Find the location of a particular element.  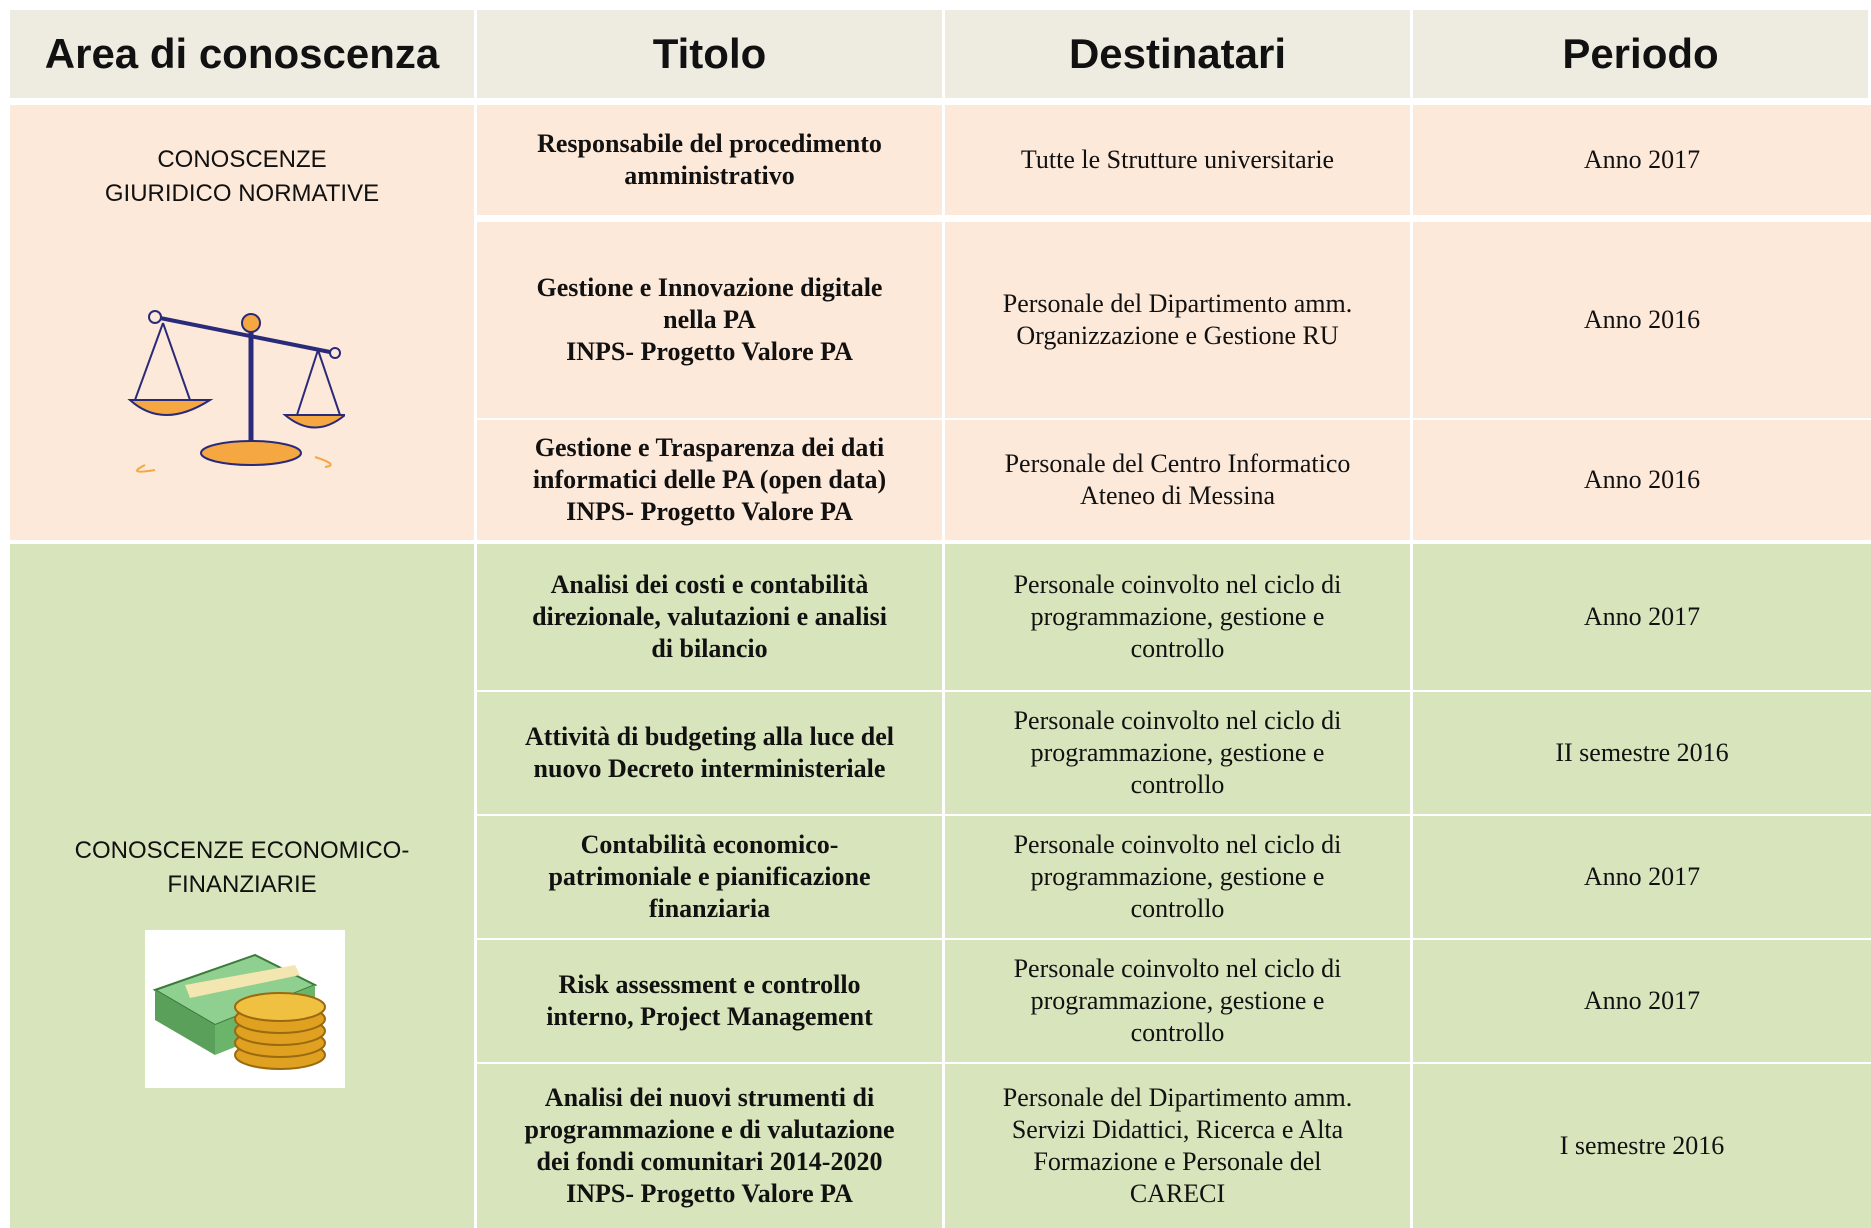

titolo-text: Contabilità economico- is located at coordinates (709, 844).